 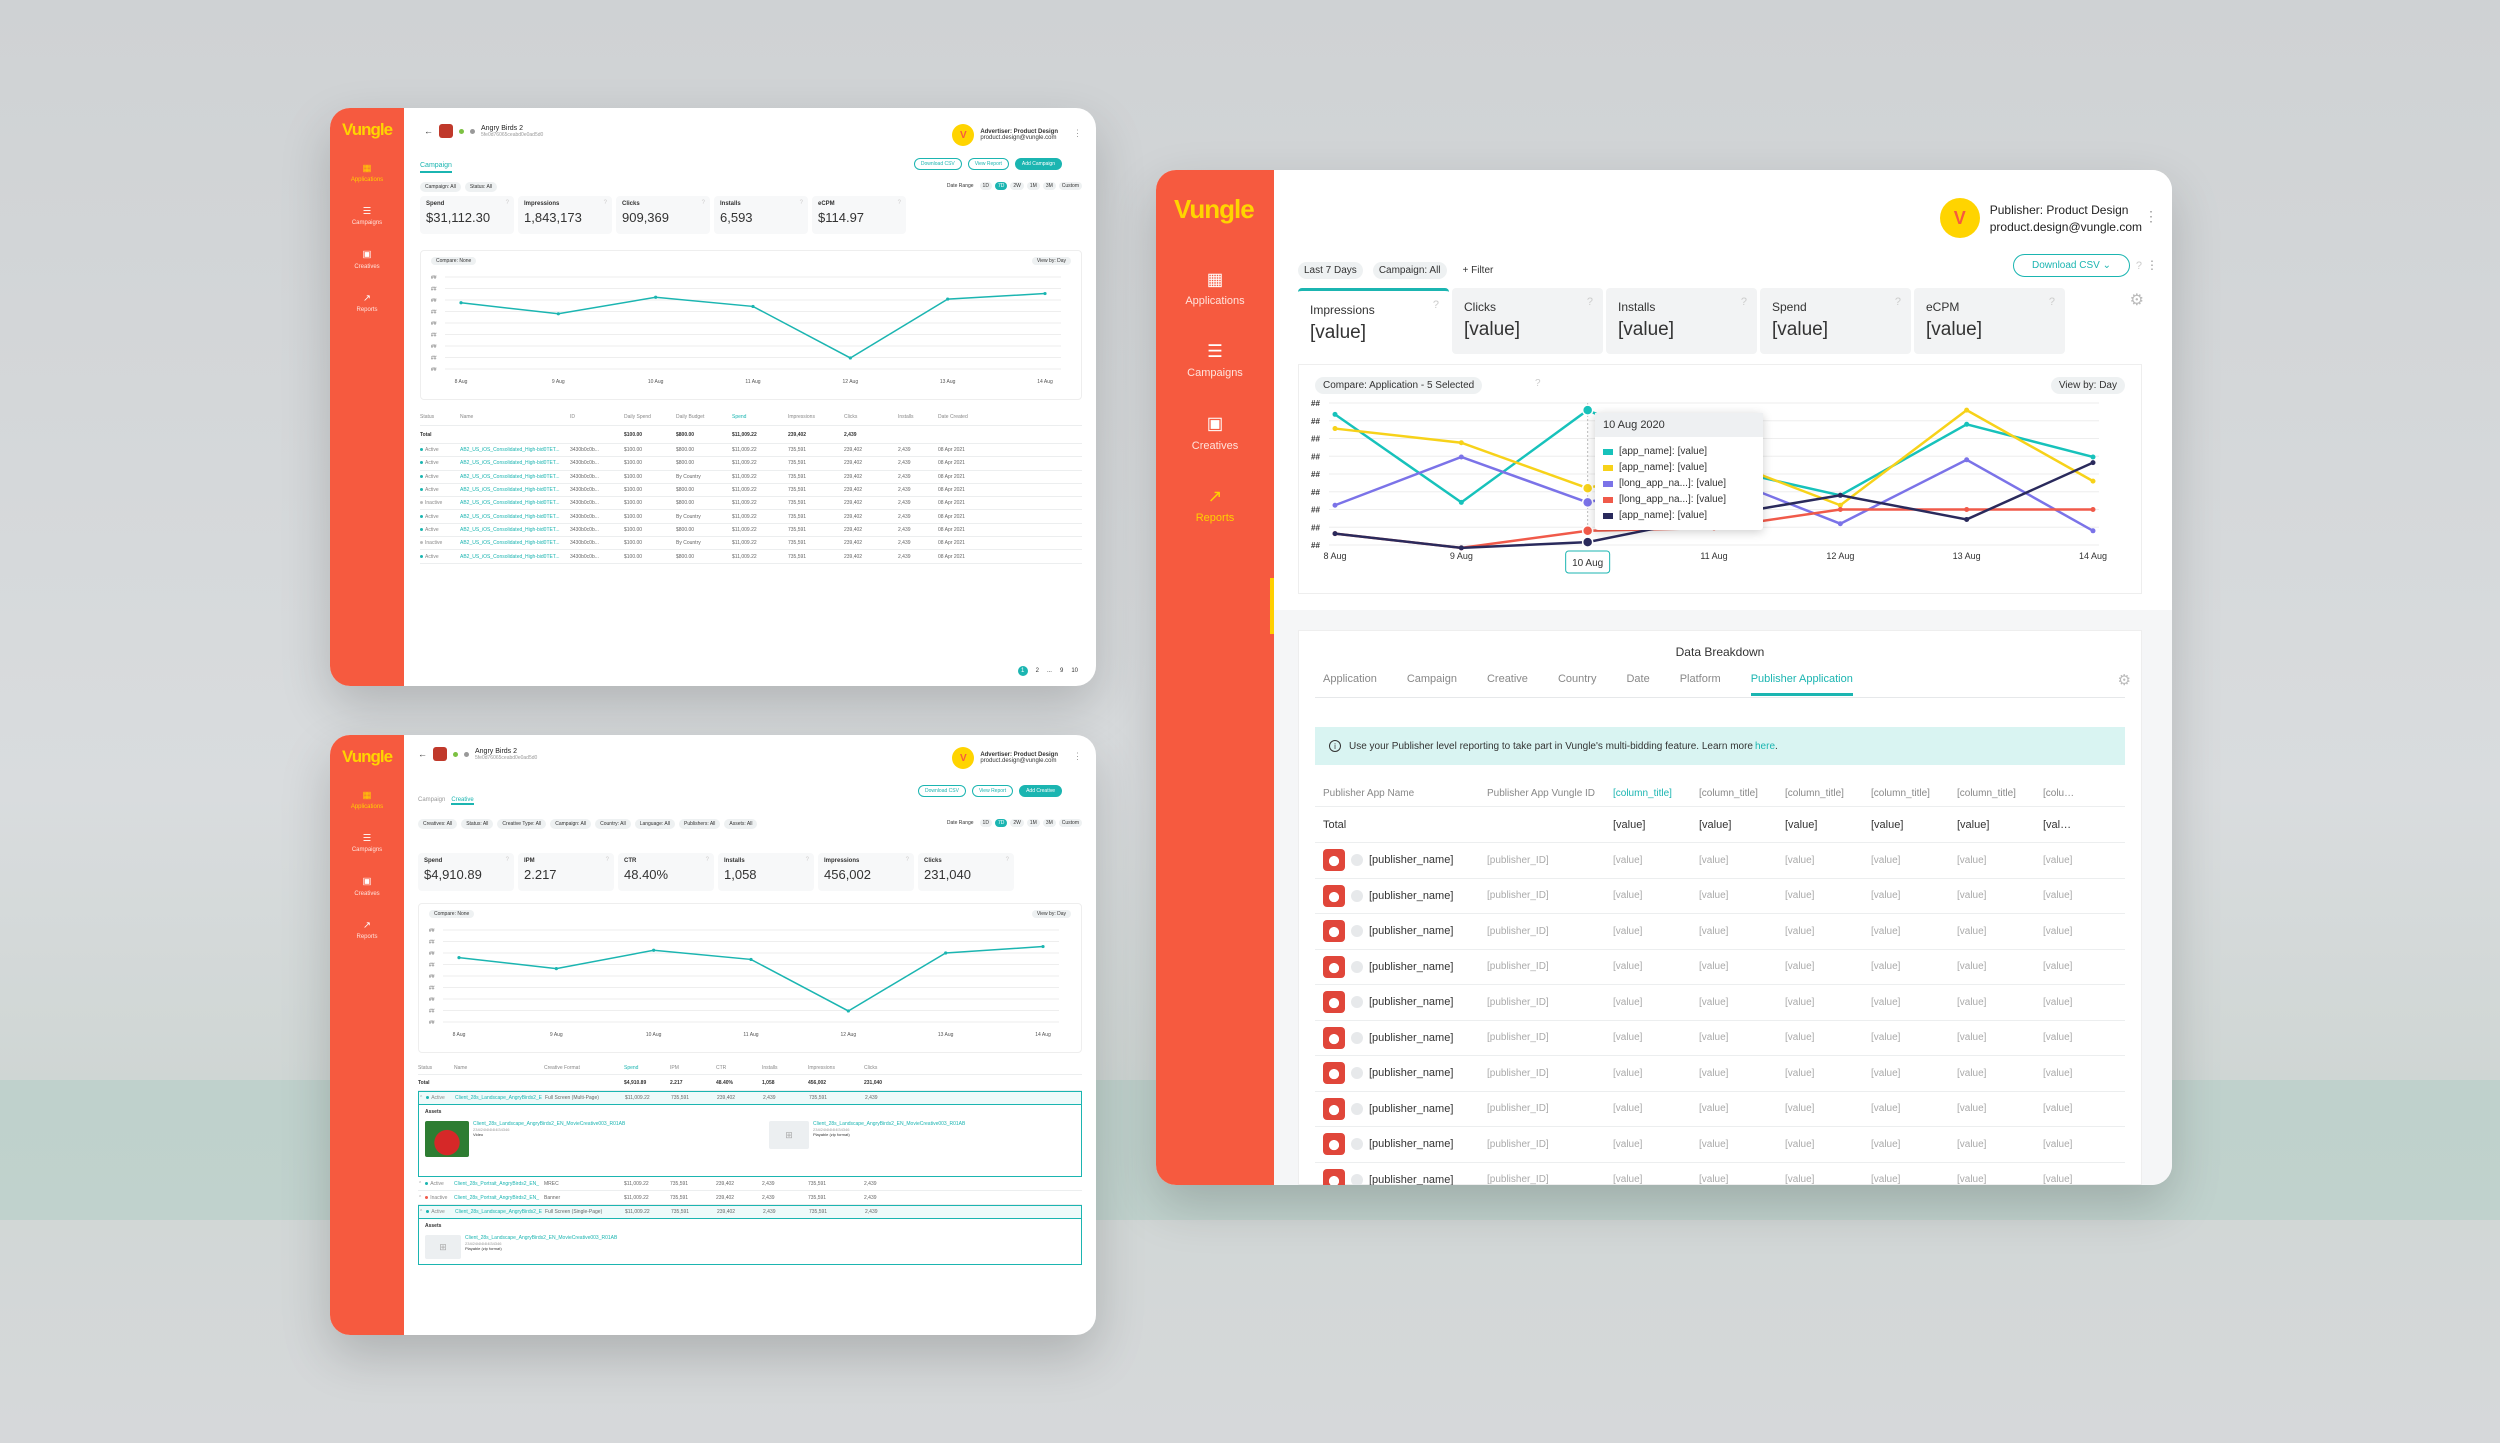 I want to click on column-header: Spend, so click(x=739, y=416).